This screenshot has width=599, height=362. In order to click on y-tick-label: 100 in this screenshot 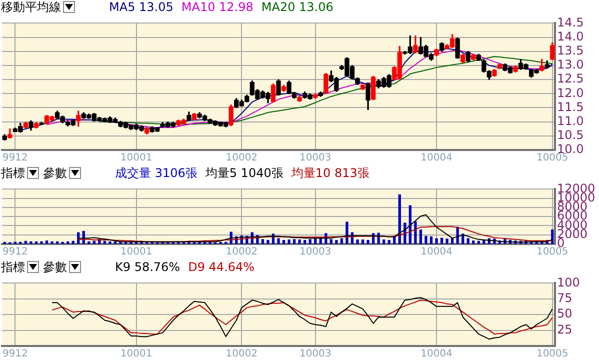, I will do `click(568, 282)`.